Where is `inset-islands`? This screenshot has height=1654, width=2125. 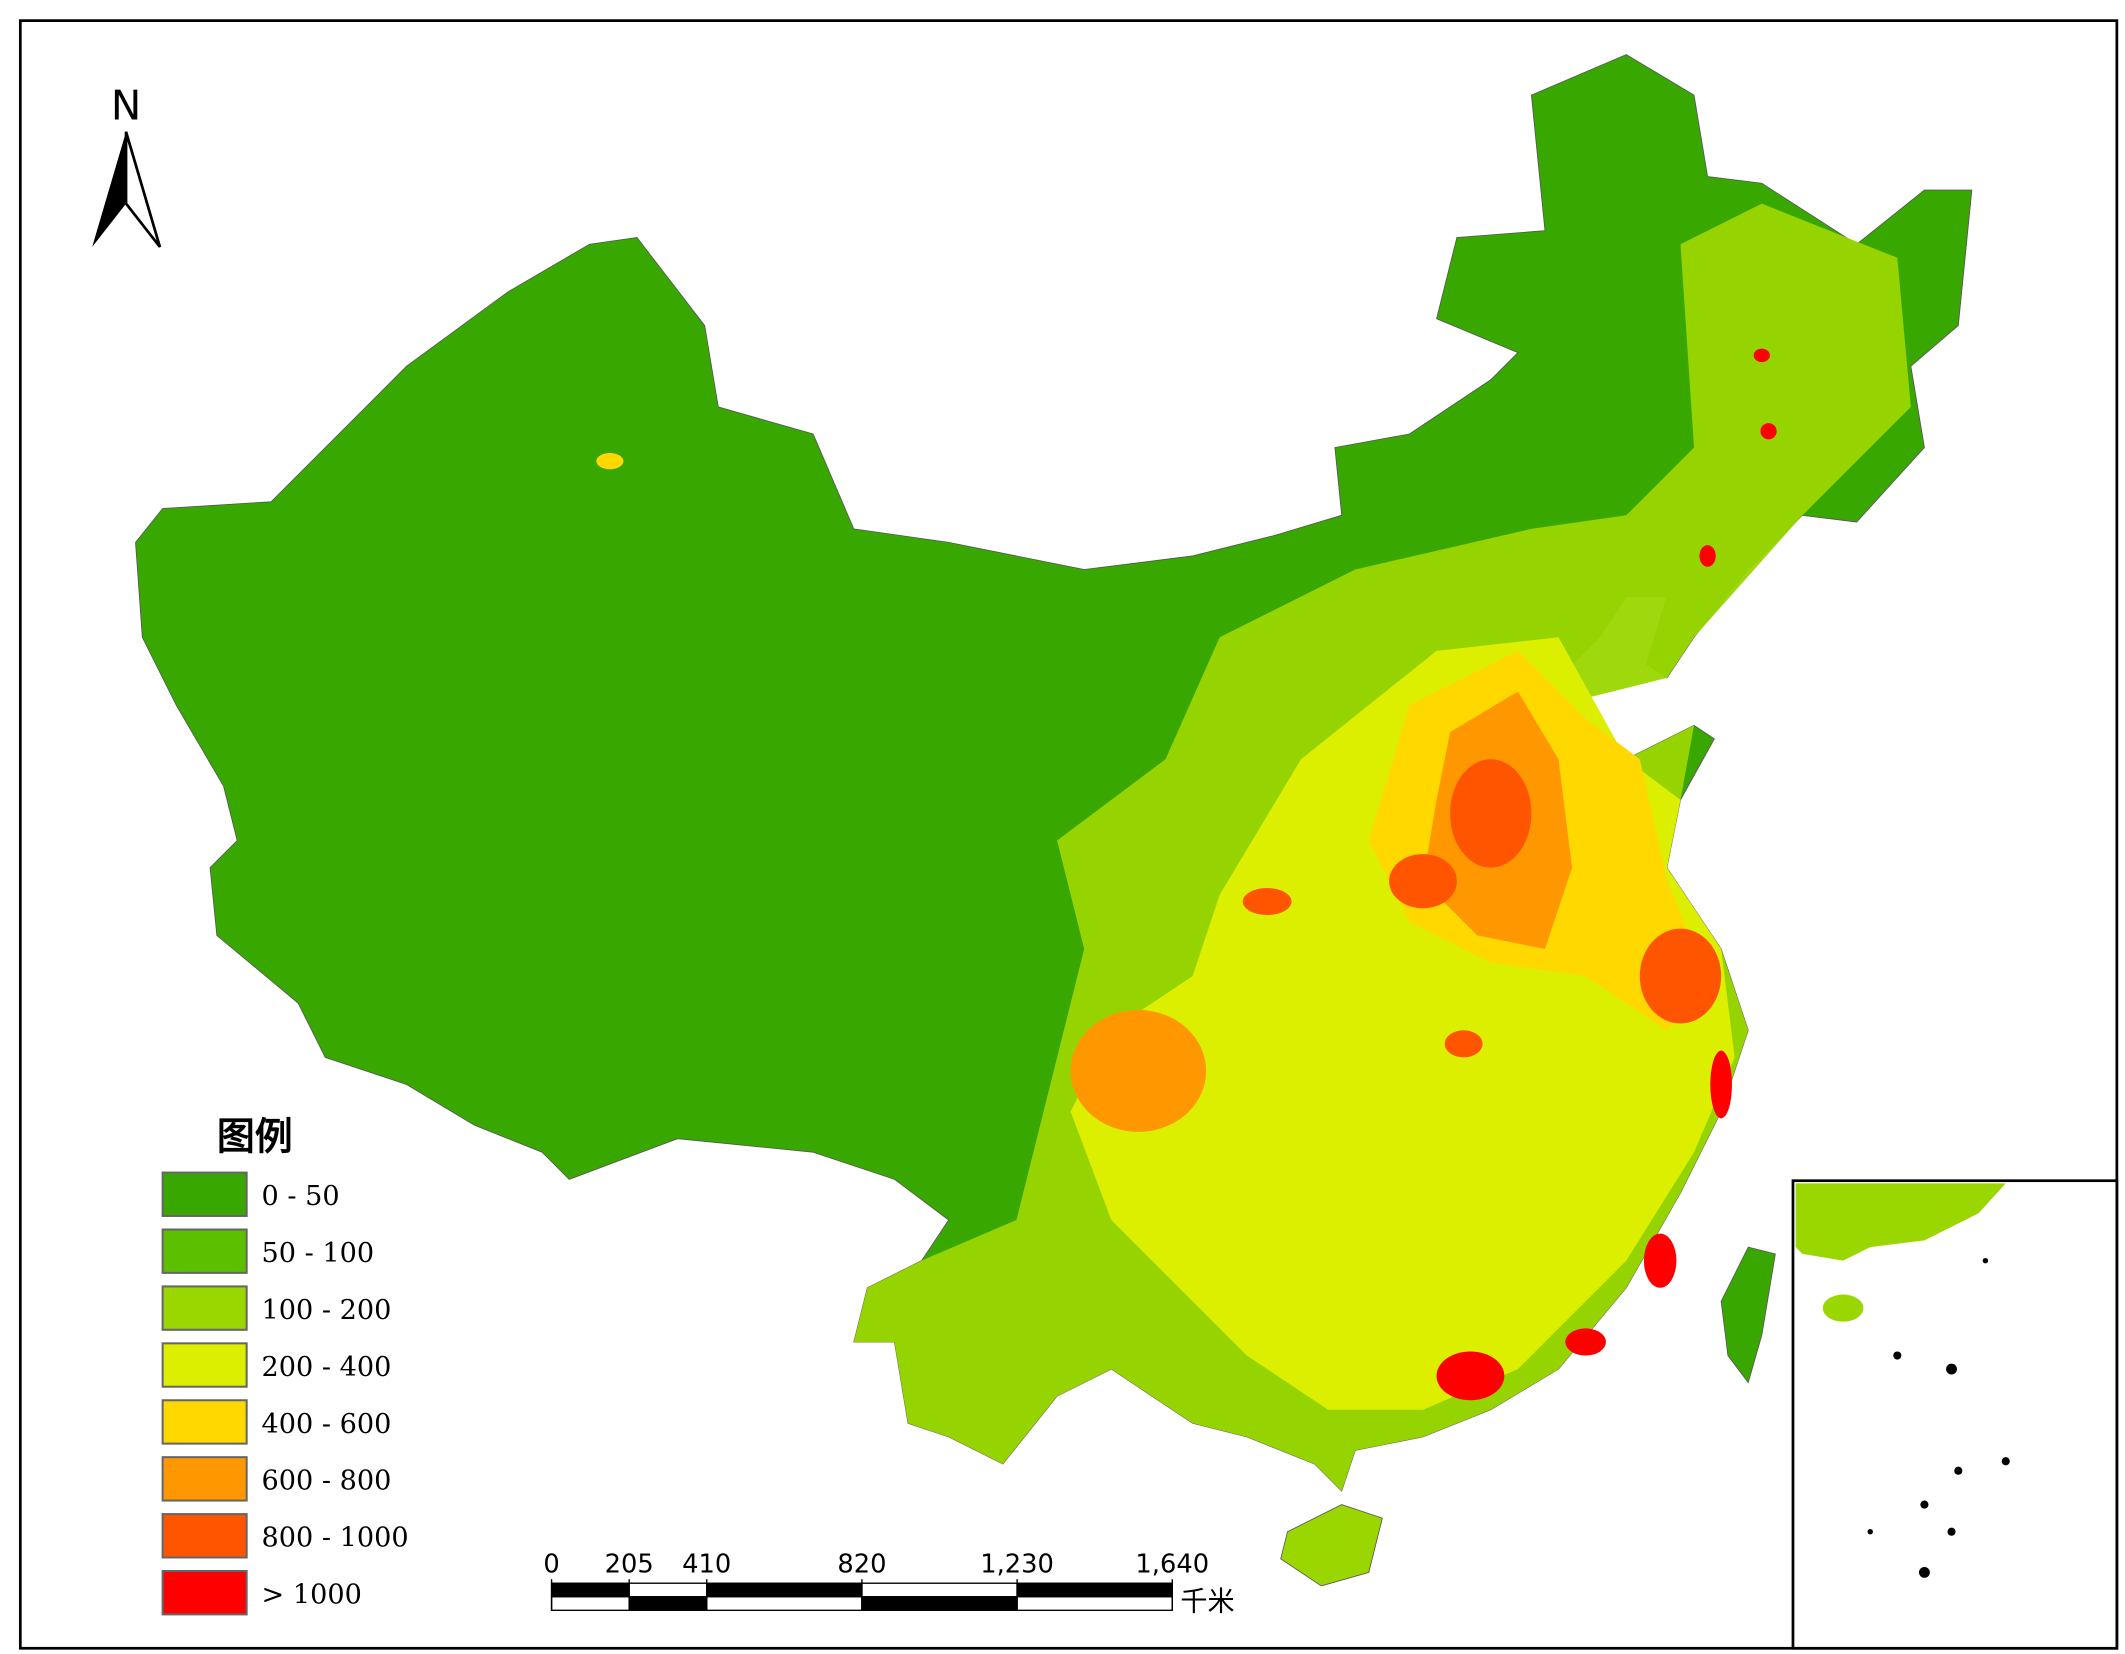 inset-islands is located at coordinates (1938, 1417).